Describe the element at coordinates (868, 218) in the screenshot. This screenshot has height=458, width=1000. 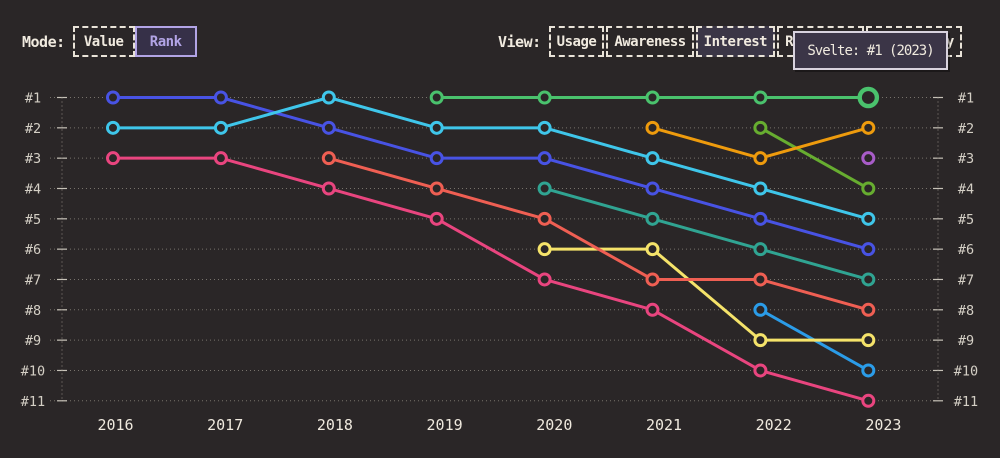
I see `data-point-cyan-2023` at that location.